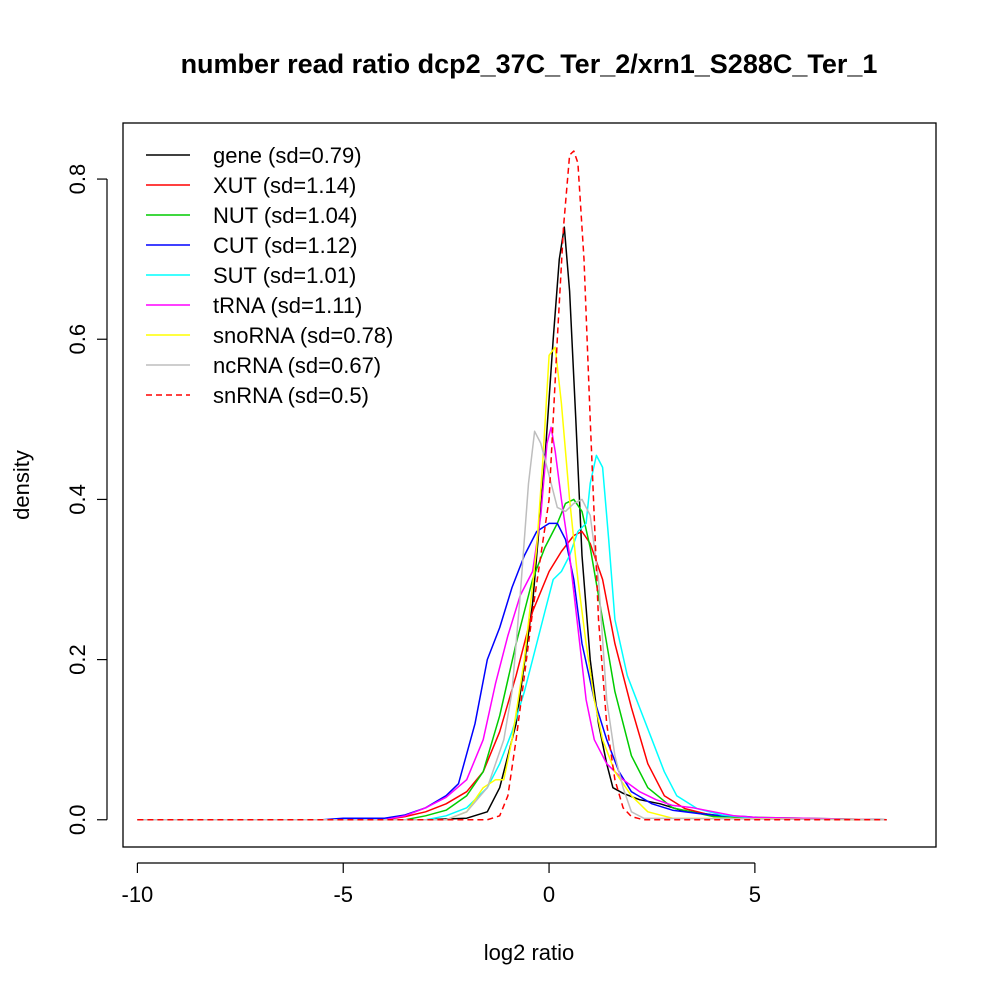 This screenshot has width=1000, height=1000. What do you see at coordinates (284, 275) in the screenshot?
I see `legend-label: SUT (sd=1.01)` at bounding box center [284, 275].